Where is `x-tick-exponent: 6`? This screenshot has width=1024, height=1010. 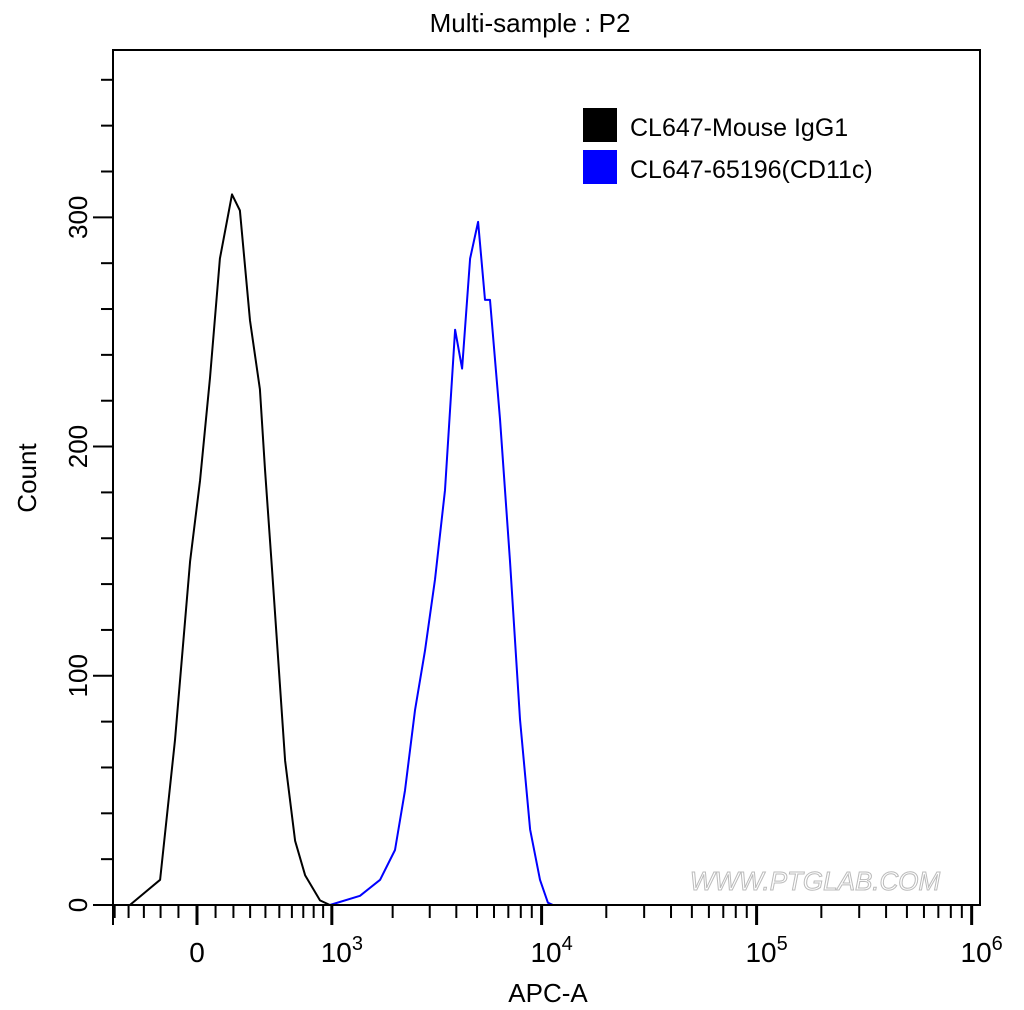
x-tick-exponent: 6 is located at coordinates (997, 944).